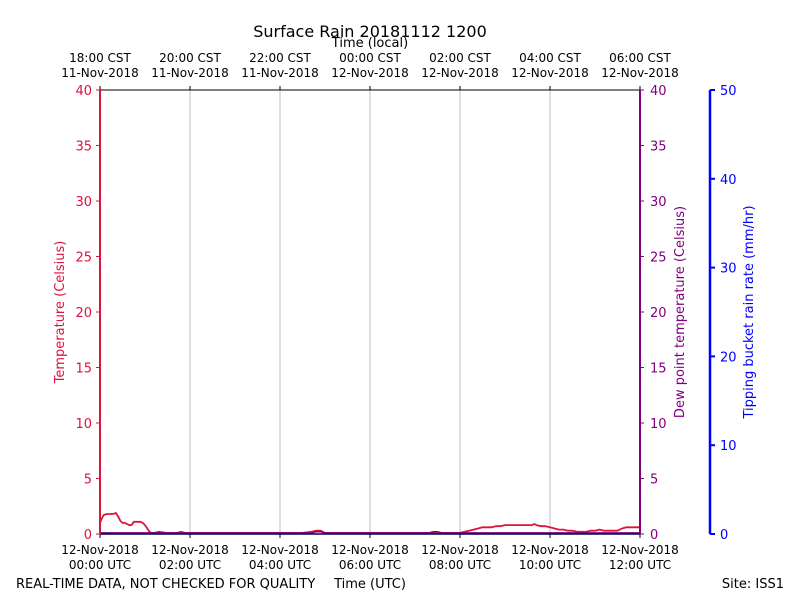 The image size is (800, 600). I want to click on top-tick-time: 20:00 CST, so click(190, 58).